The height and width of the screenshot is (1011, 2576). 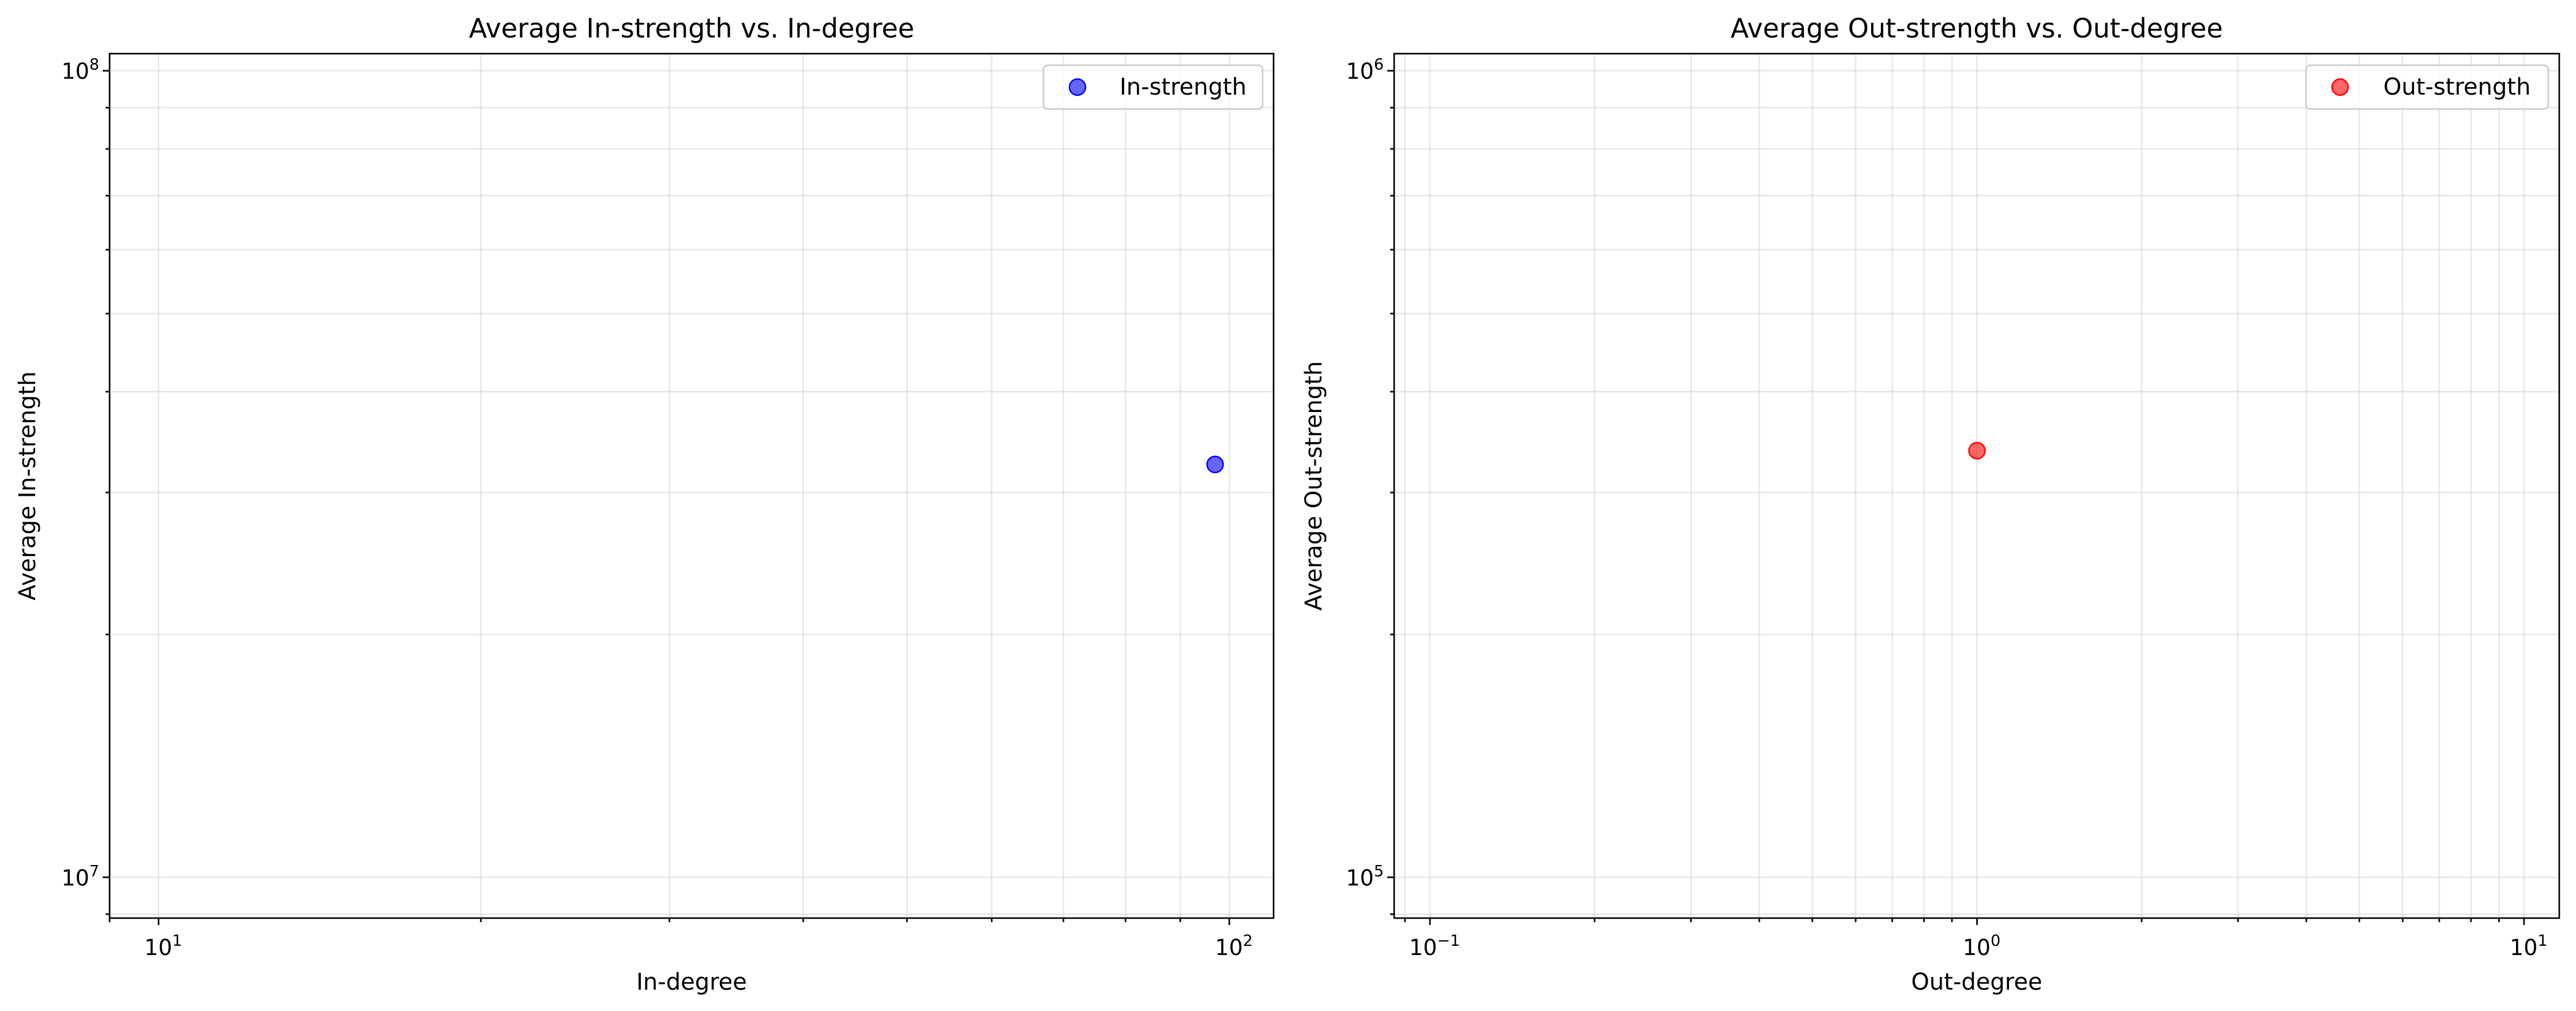 What do you see at coordinates (80, 70) in the screenshot?
I see `y-tick-label: 108` at bounding box center [80, 70].